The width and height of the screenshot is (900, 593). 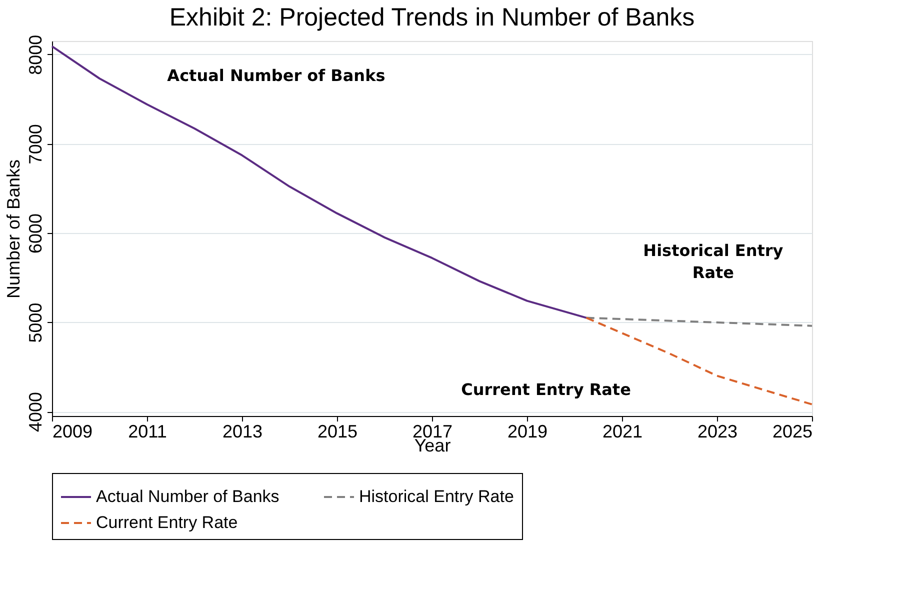 What do you see at coordinates (14, 229) in the screenshot?
I see `y-axis-title: Number of Banks` at bounding box center [14, 229].